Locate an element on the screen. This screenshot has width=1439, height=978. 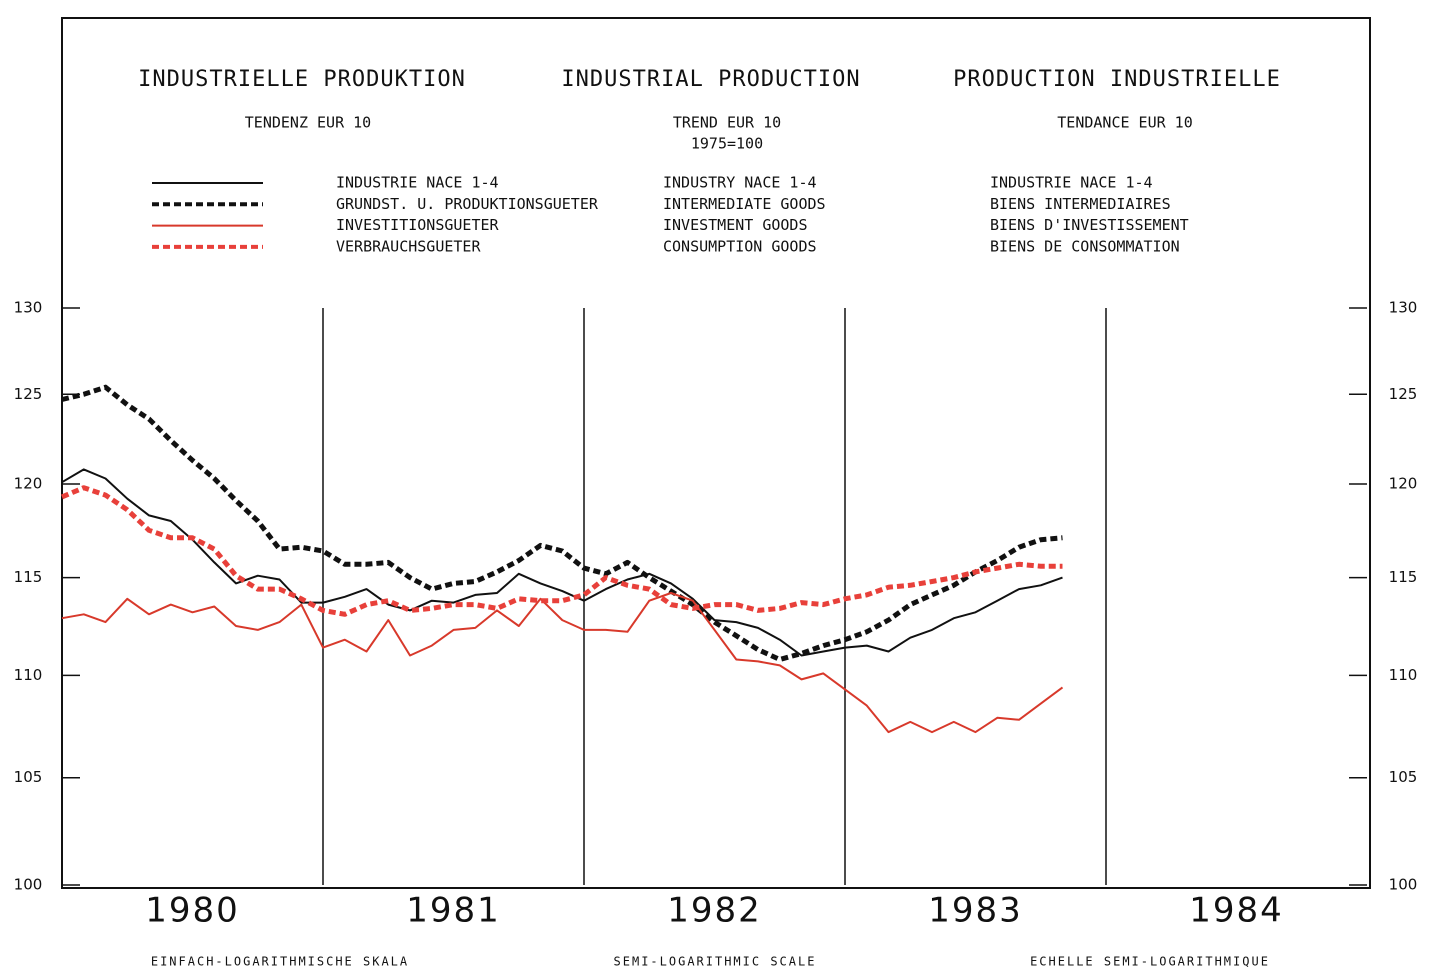
legend-label: GRUNDST. U. PRODUKTIONSGUETER is located at coordinates (467, 204).